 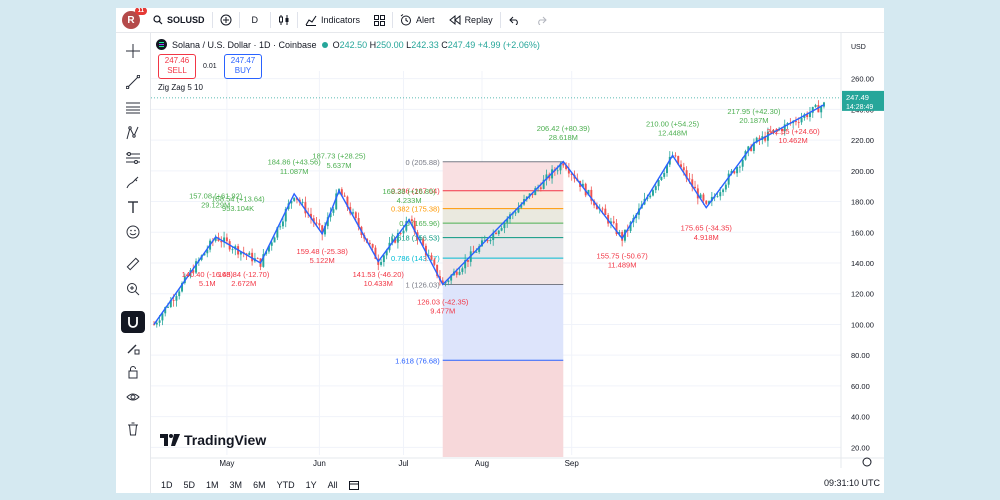 I want to click on visibility-tool, so click(x=133, y=397).